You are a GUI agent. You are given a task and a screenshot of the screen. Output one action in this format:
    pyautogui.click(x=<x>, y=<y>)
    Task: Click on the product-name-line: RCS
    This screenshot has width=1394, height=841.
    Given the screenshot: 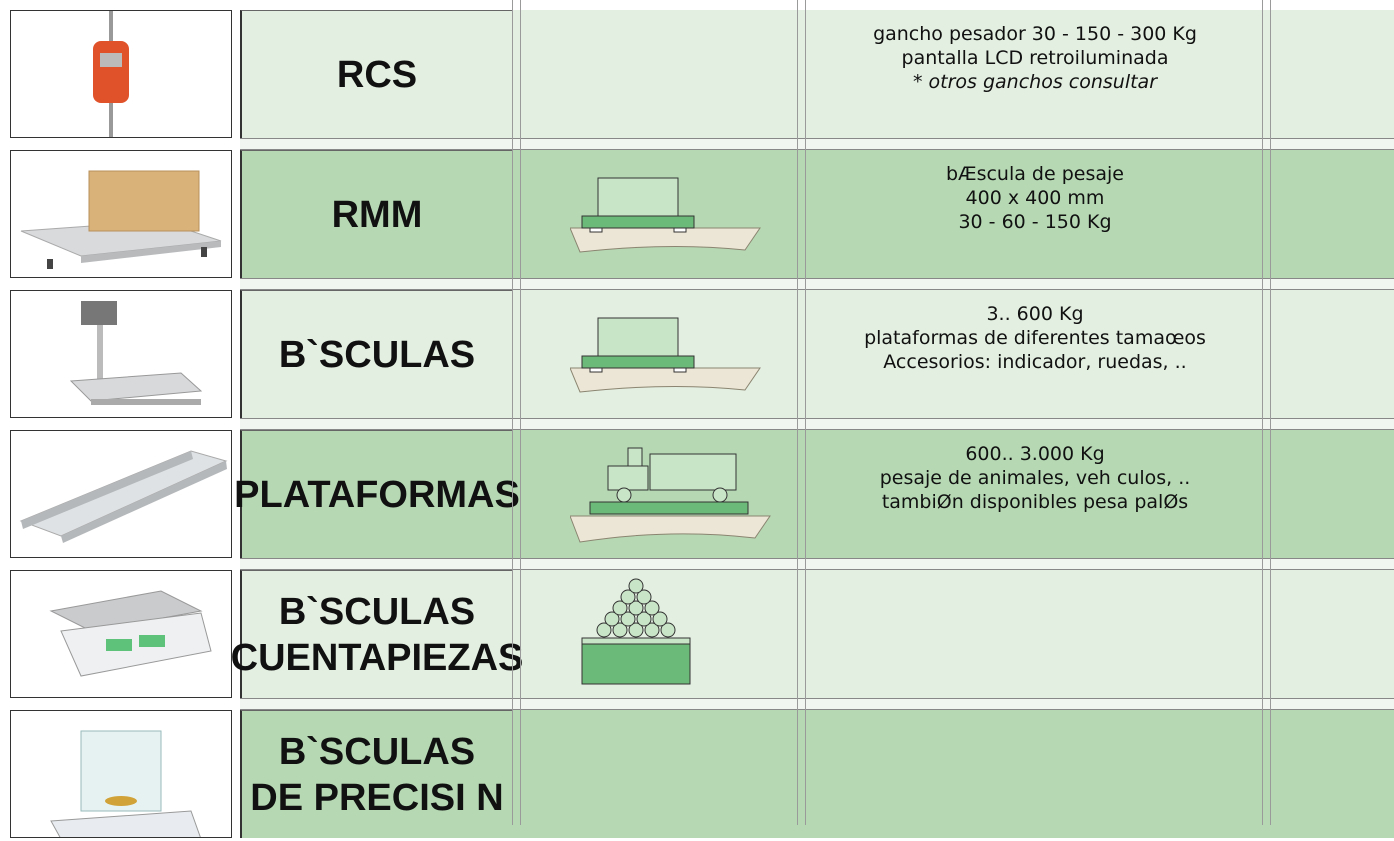 What is the action you would take?
    pyautogui.click(x=377, y=74)
    